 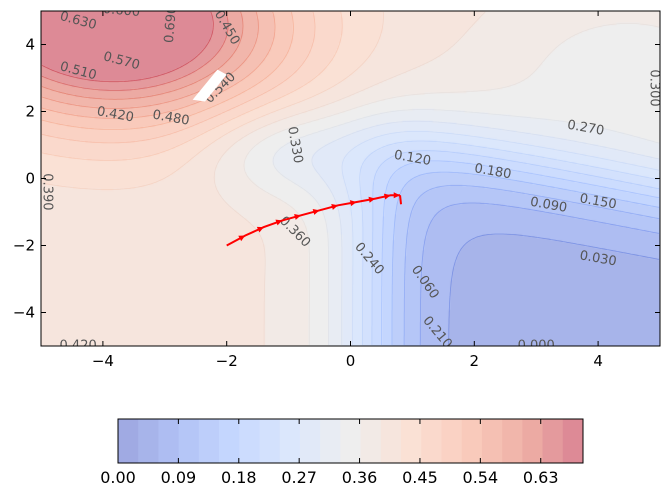 I want to click on colorbar-tick-label: 0.36, so click(x=360, y=477).